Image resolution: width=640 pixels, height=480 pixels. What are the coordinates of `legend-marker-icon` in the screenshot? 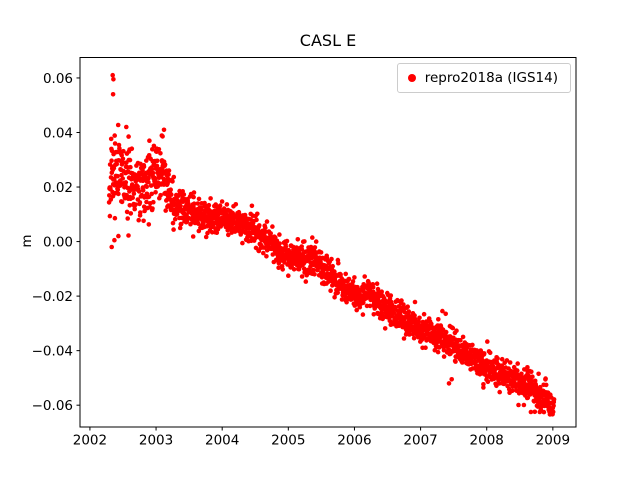 It's located at (411, 78).